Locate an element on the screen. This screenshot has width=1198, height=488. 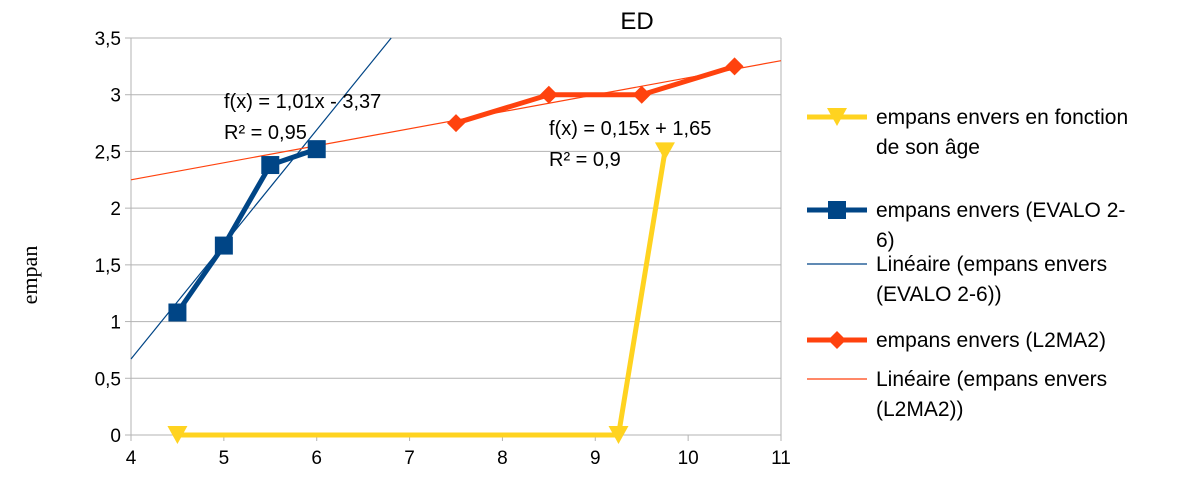
x-tick-label: 11 is located at coordinates (781, 458).